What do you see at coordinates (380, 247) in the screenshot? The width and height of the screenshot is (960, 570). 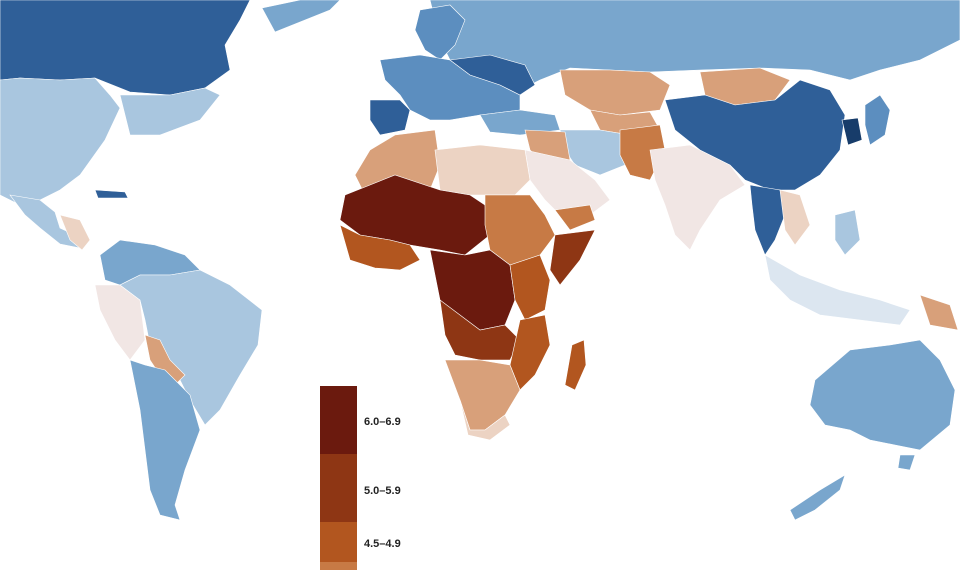 I see `region-west-africa` at bounding box center [380, 247].